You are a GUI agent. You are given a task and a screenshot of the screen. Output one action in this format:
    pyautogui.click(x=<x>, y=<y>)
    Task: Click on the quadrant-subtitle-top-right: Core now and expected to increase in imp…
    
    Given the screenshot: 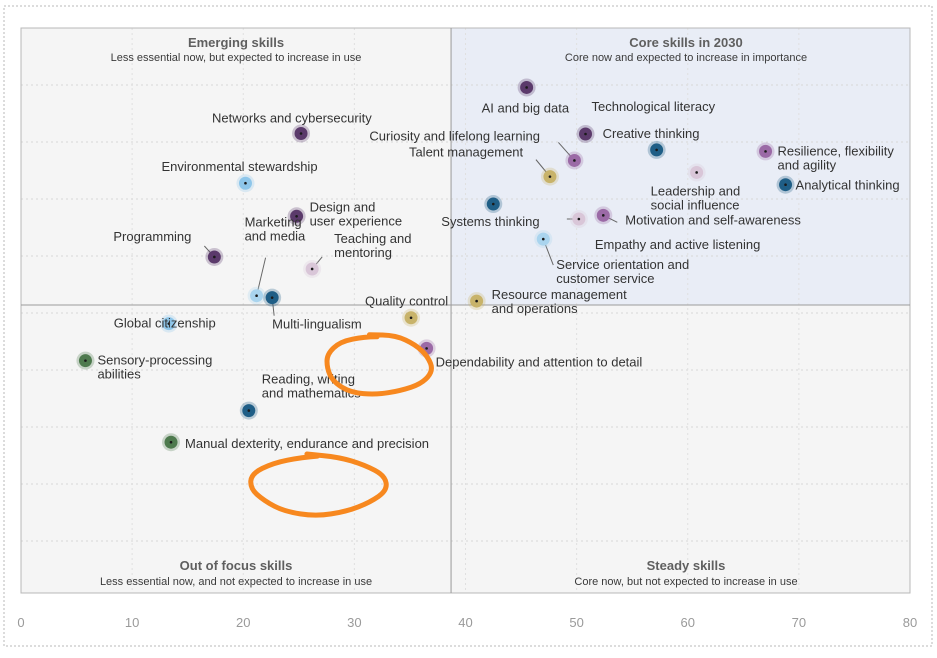 What is the action you would take?
    pyautogui.click(x=686, y=58)
    